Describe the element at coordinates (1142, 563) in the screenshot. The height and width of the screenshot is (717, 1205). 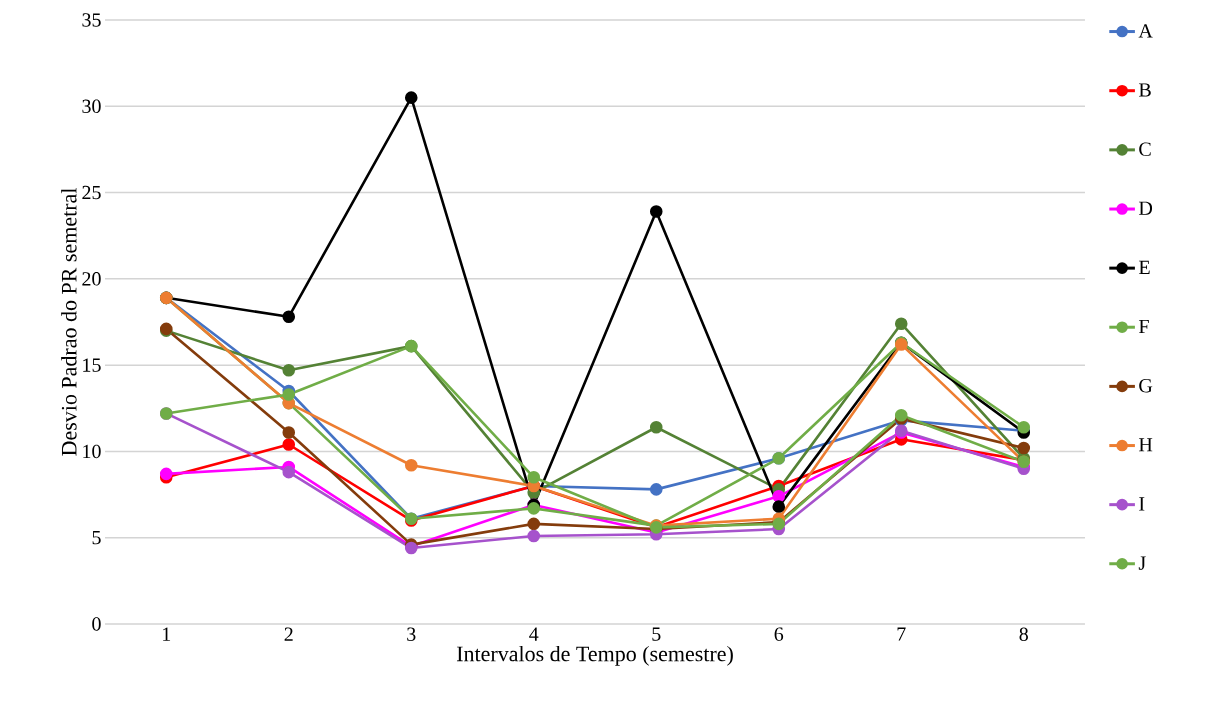
I see `legend-label: J` at that location.